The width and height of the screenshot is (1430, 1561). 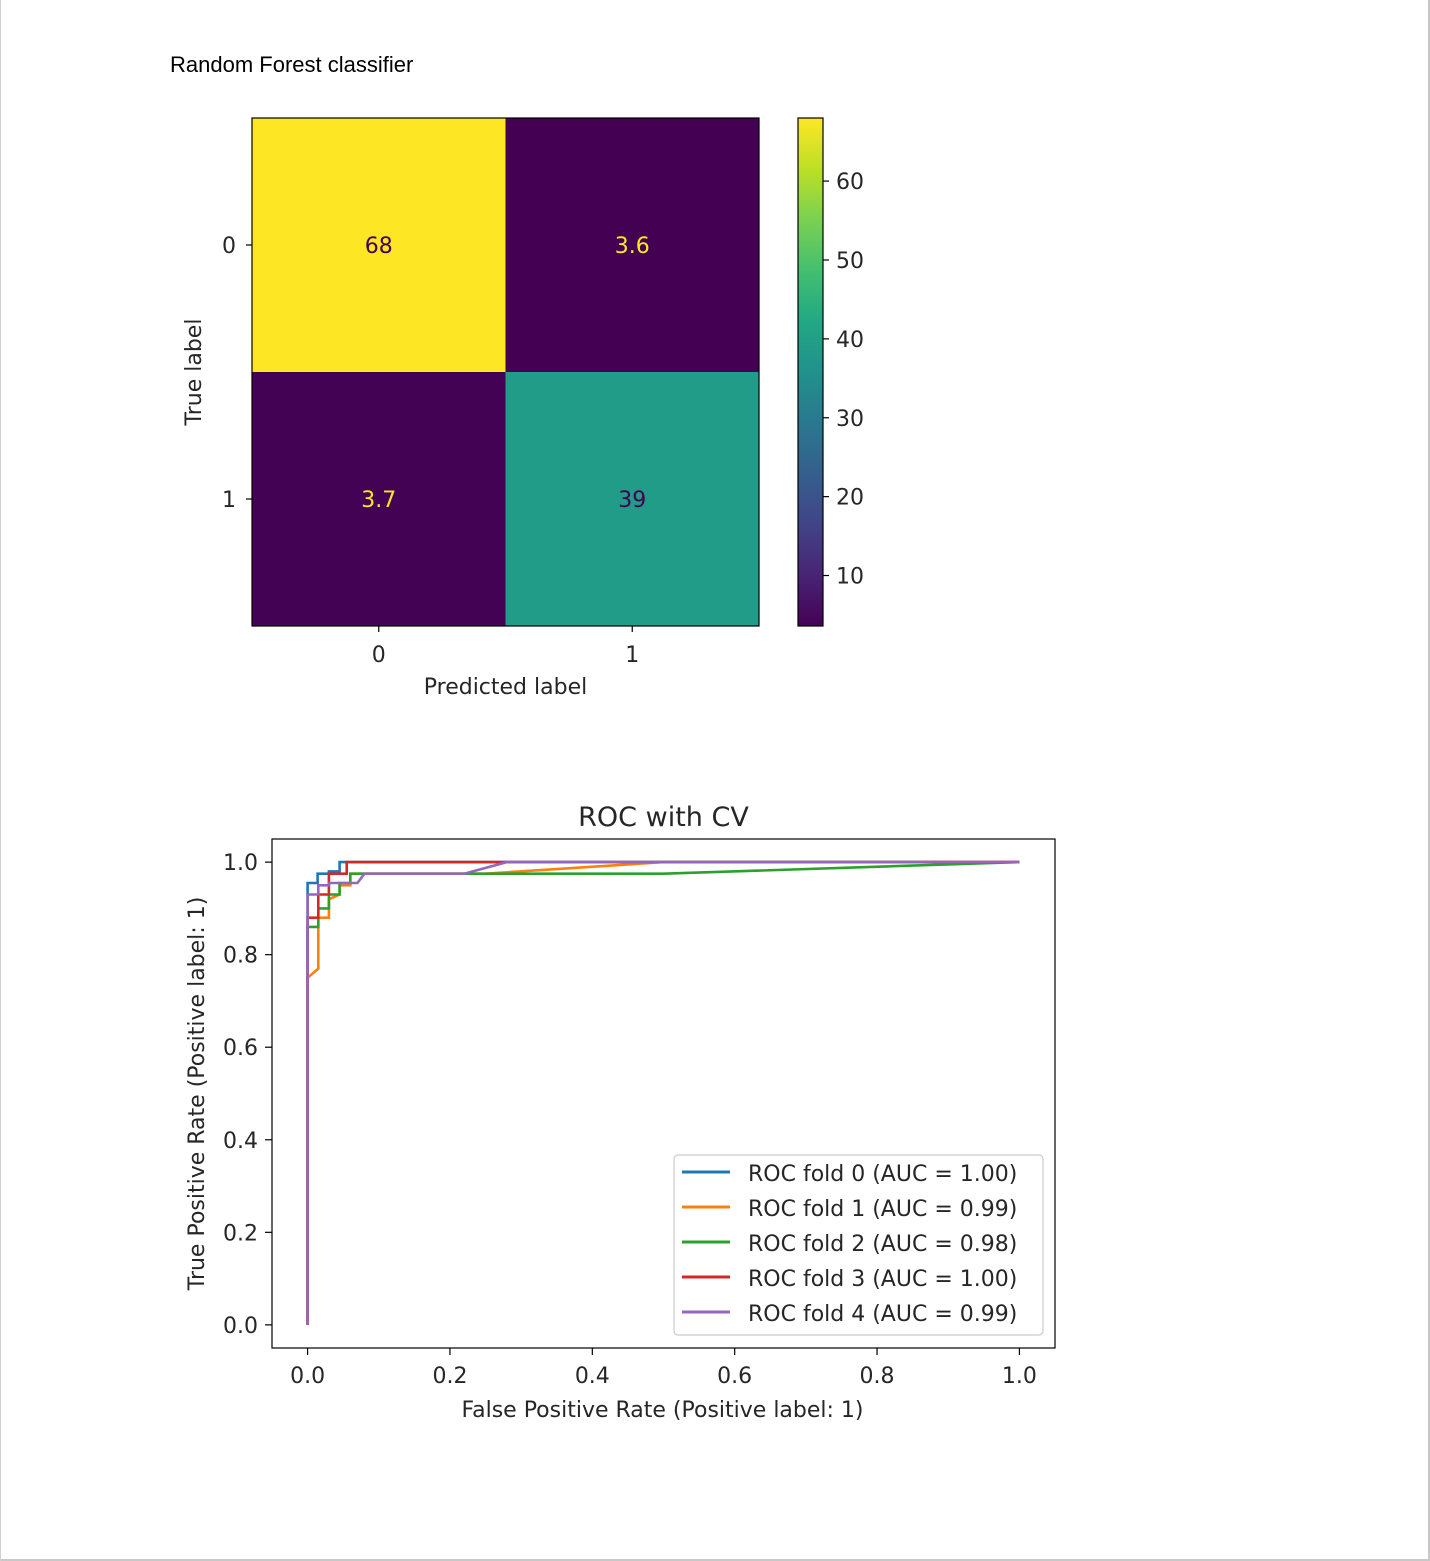 What do you see at coordinates (850, 577) in the screenshot?
I see `colorbar-tick-label: 10` at bounding box center [850, 577].